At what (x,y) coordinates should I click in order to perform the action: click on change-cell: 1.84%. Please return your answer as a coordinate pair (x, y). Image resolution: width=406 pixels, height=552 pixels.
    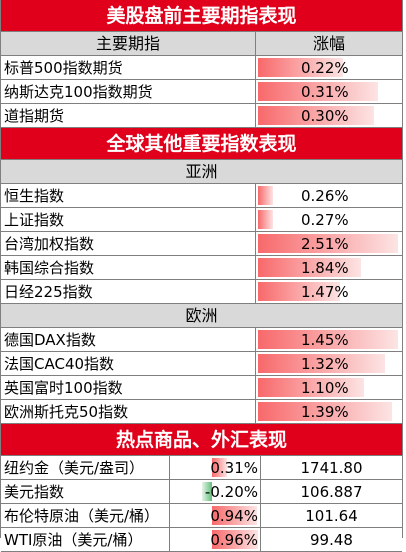
    Looking at the image, I should click on (329, 267).